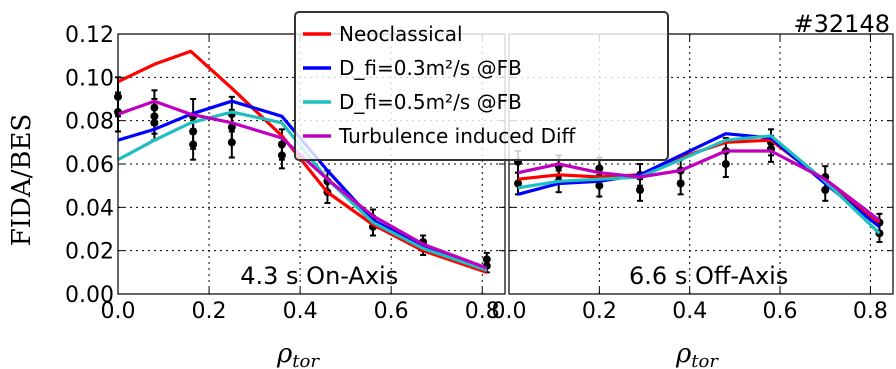  What do you see at coordinates (430, 102) in the screenshot?
I see `legend-label: D_fi=0.5m²/s @FB` at bounding box center [430, 102].